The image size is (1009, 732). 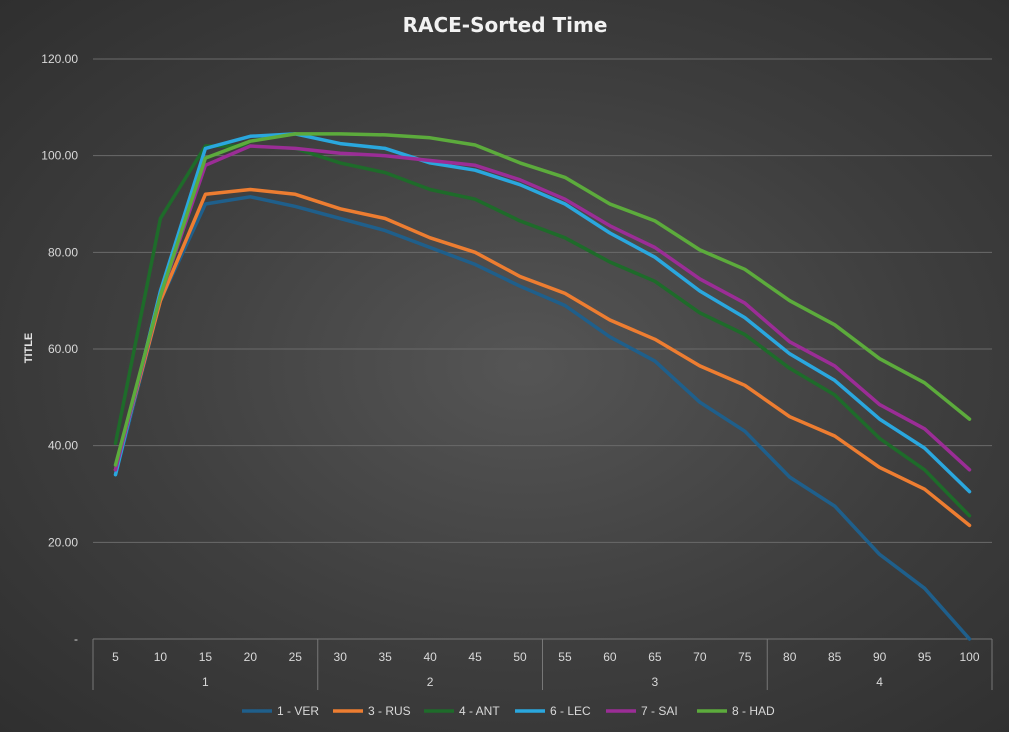 I want to click on y-tick-label: 80.00, so click(x=63, y=252).